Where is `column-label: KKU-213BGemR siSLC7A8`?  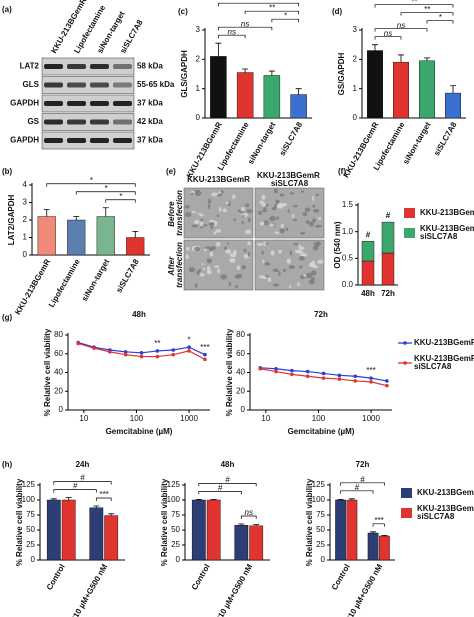 column-label: KKU-213BGemR siSLC7A8 is located at coordinates (289, 179).